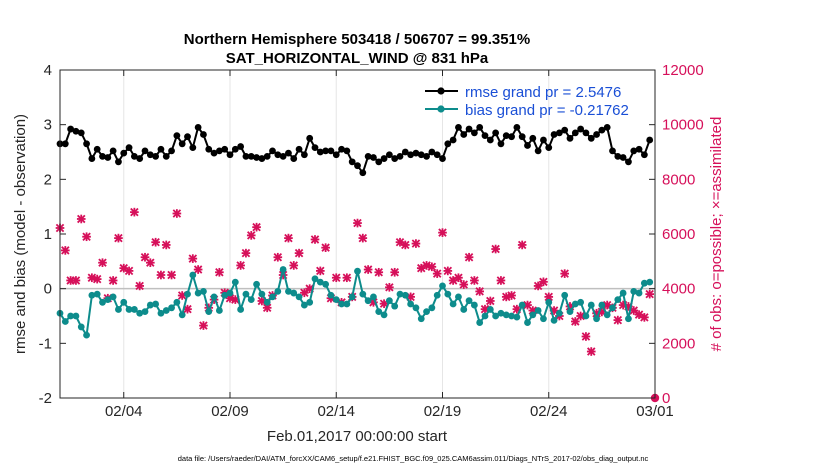 This screenshot has height=470, width=830. What do you see at coordinates (683, 70) in the screenshot?
I see `y2-tick-label: 12000` at bounding box center [683, 70].